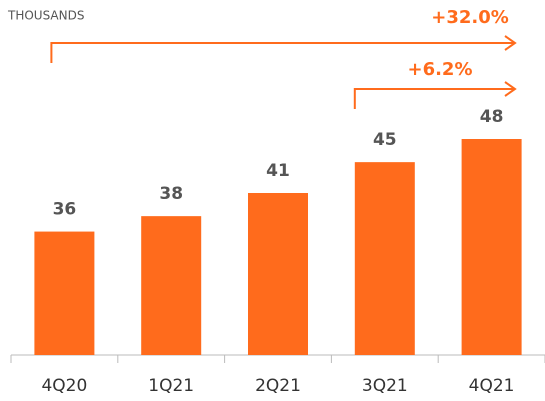 The width and height of the screenshot is (545, 401). I want to click on annotation: +32.0%, so click(470, 17).